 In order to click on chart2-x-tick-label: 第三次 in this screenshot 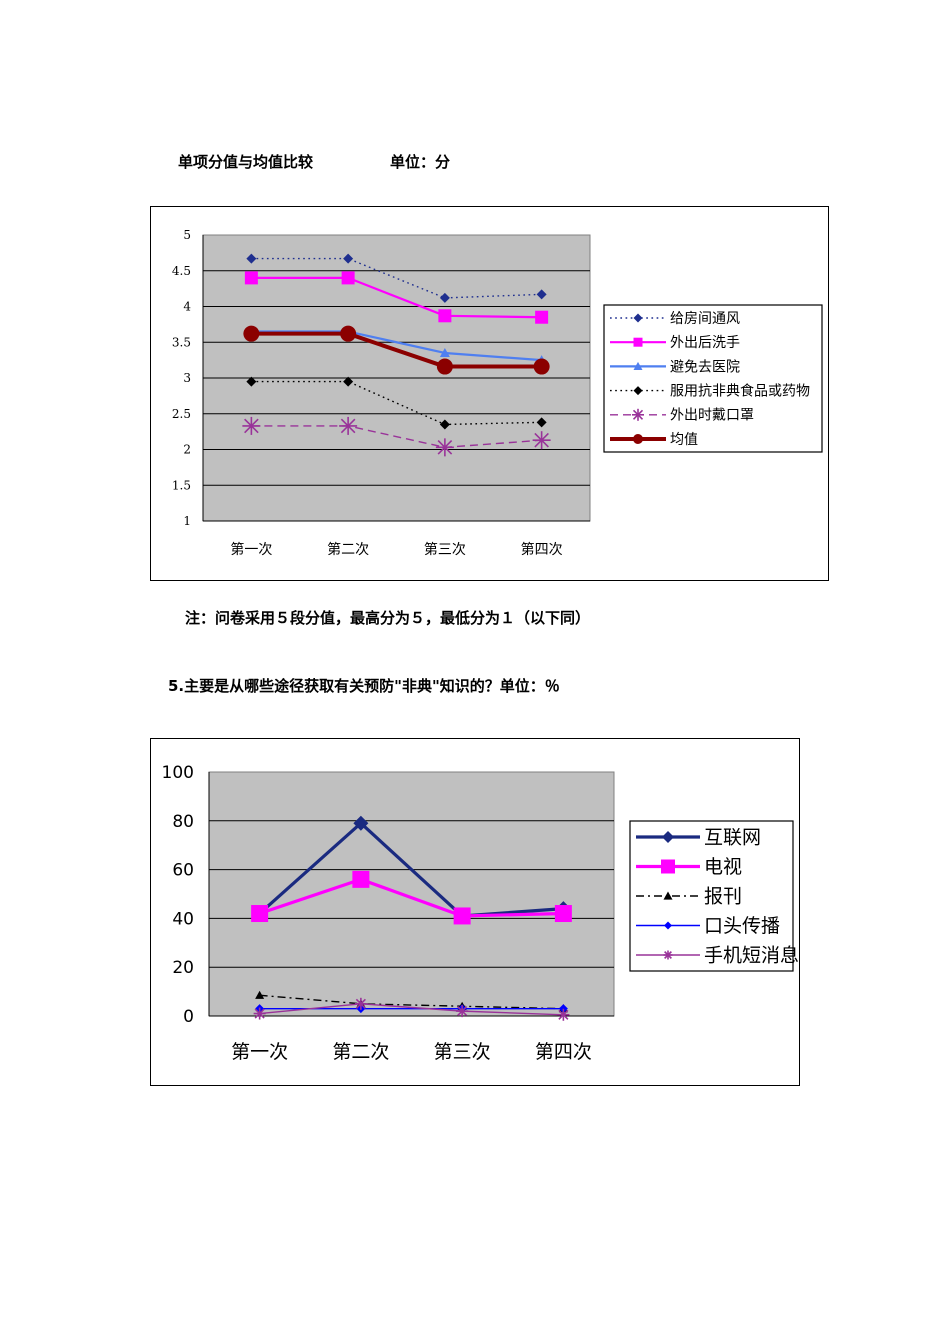, I will do `click(462, 1052)`.